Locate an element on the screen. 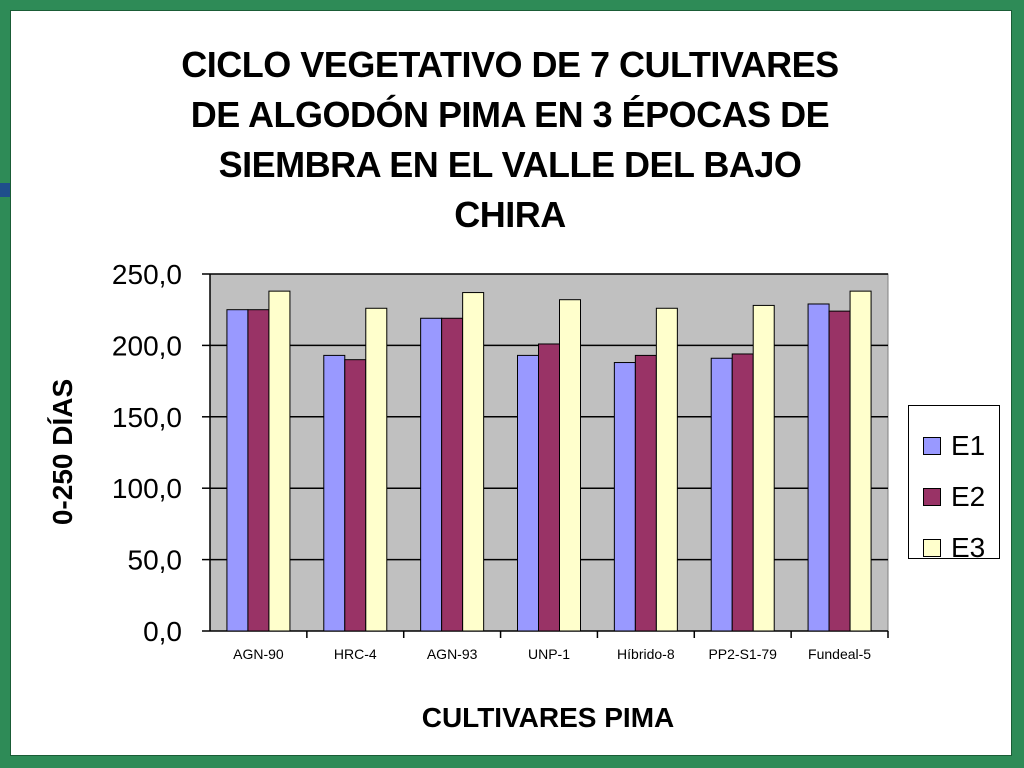 This screenshot has height=768, width=1024. y-tick-label: 0,0 is located at coordinates (162, 631).